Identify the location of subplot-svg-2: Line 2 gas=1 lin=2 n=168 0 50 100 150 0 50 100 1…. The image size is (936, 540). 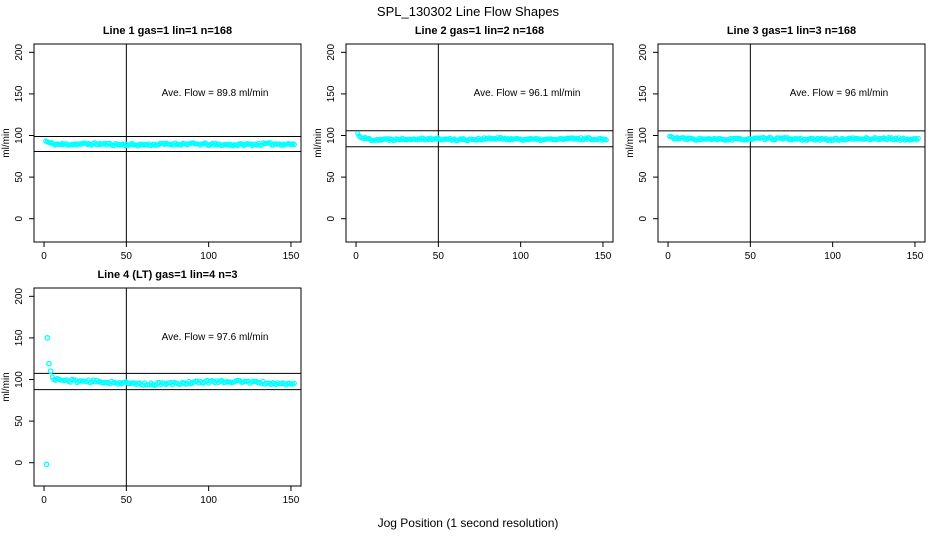
(463, 143).